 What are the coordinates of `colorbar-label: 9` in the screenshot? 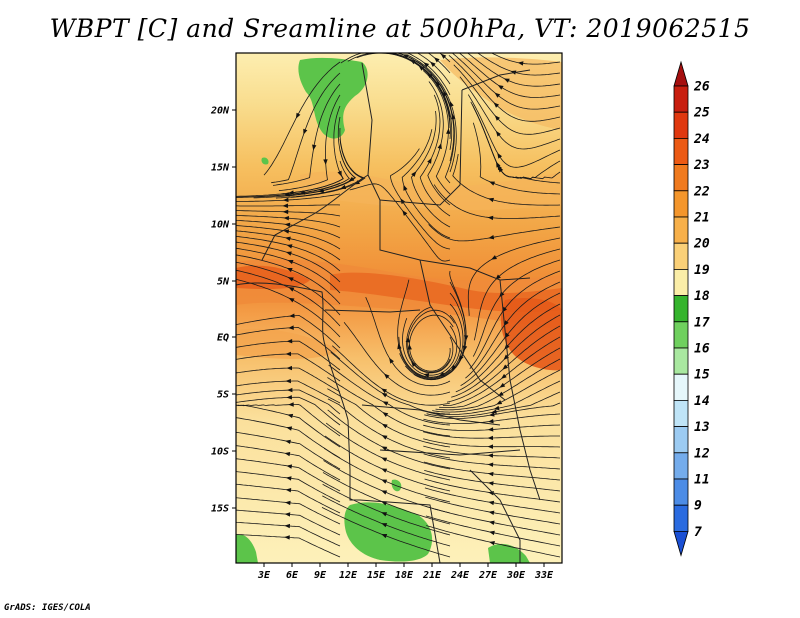 It's located at (698, 506).